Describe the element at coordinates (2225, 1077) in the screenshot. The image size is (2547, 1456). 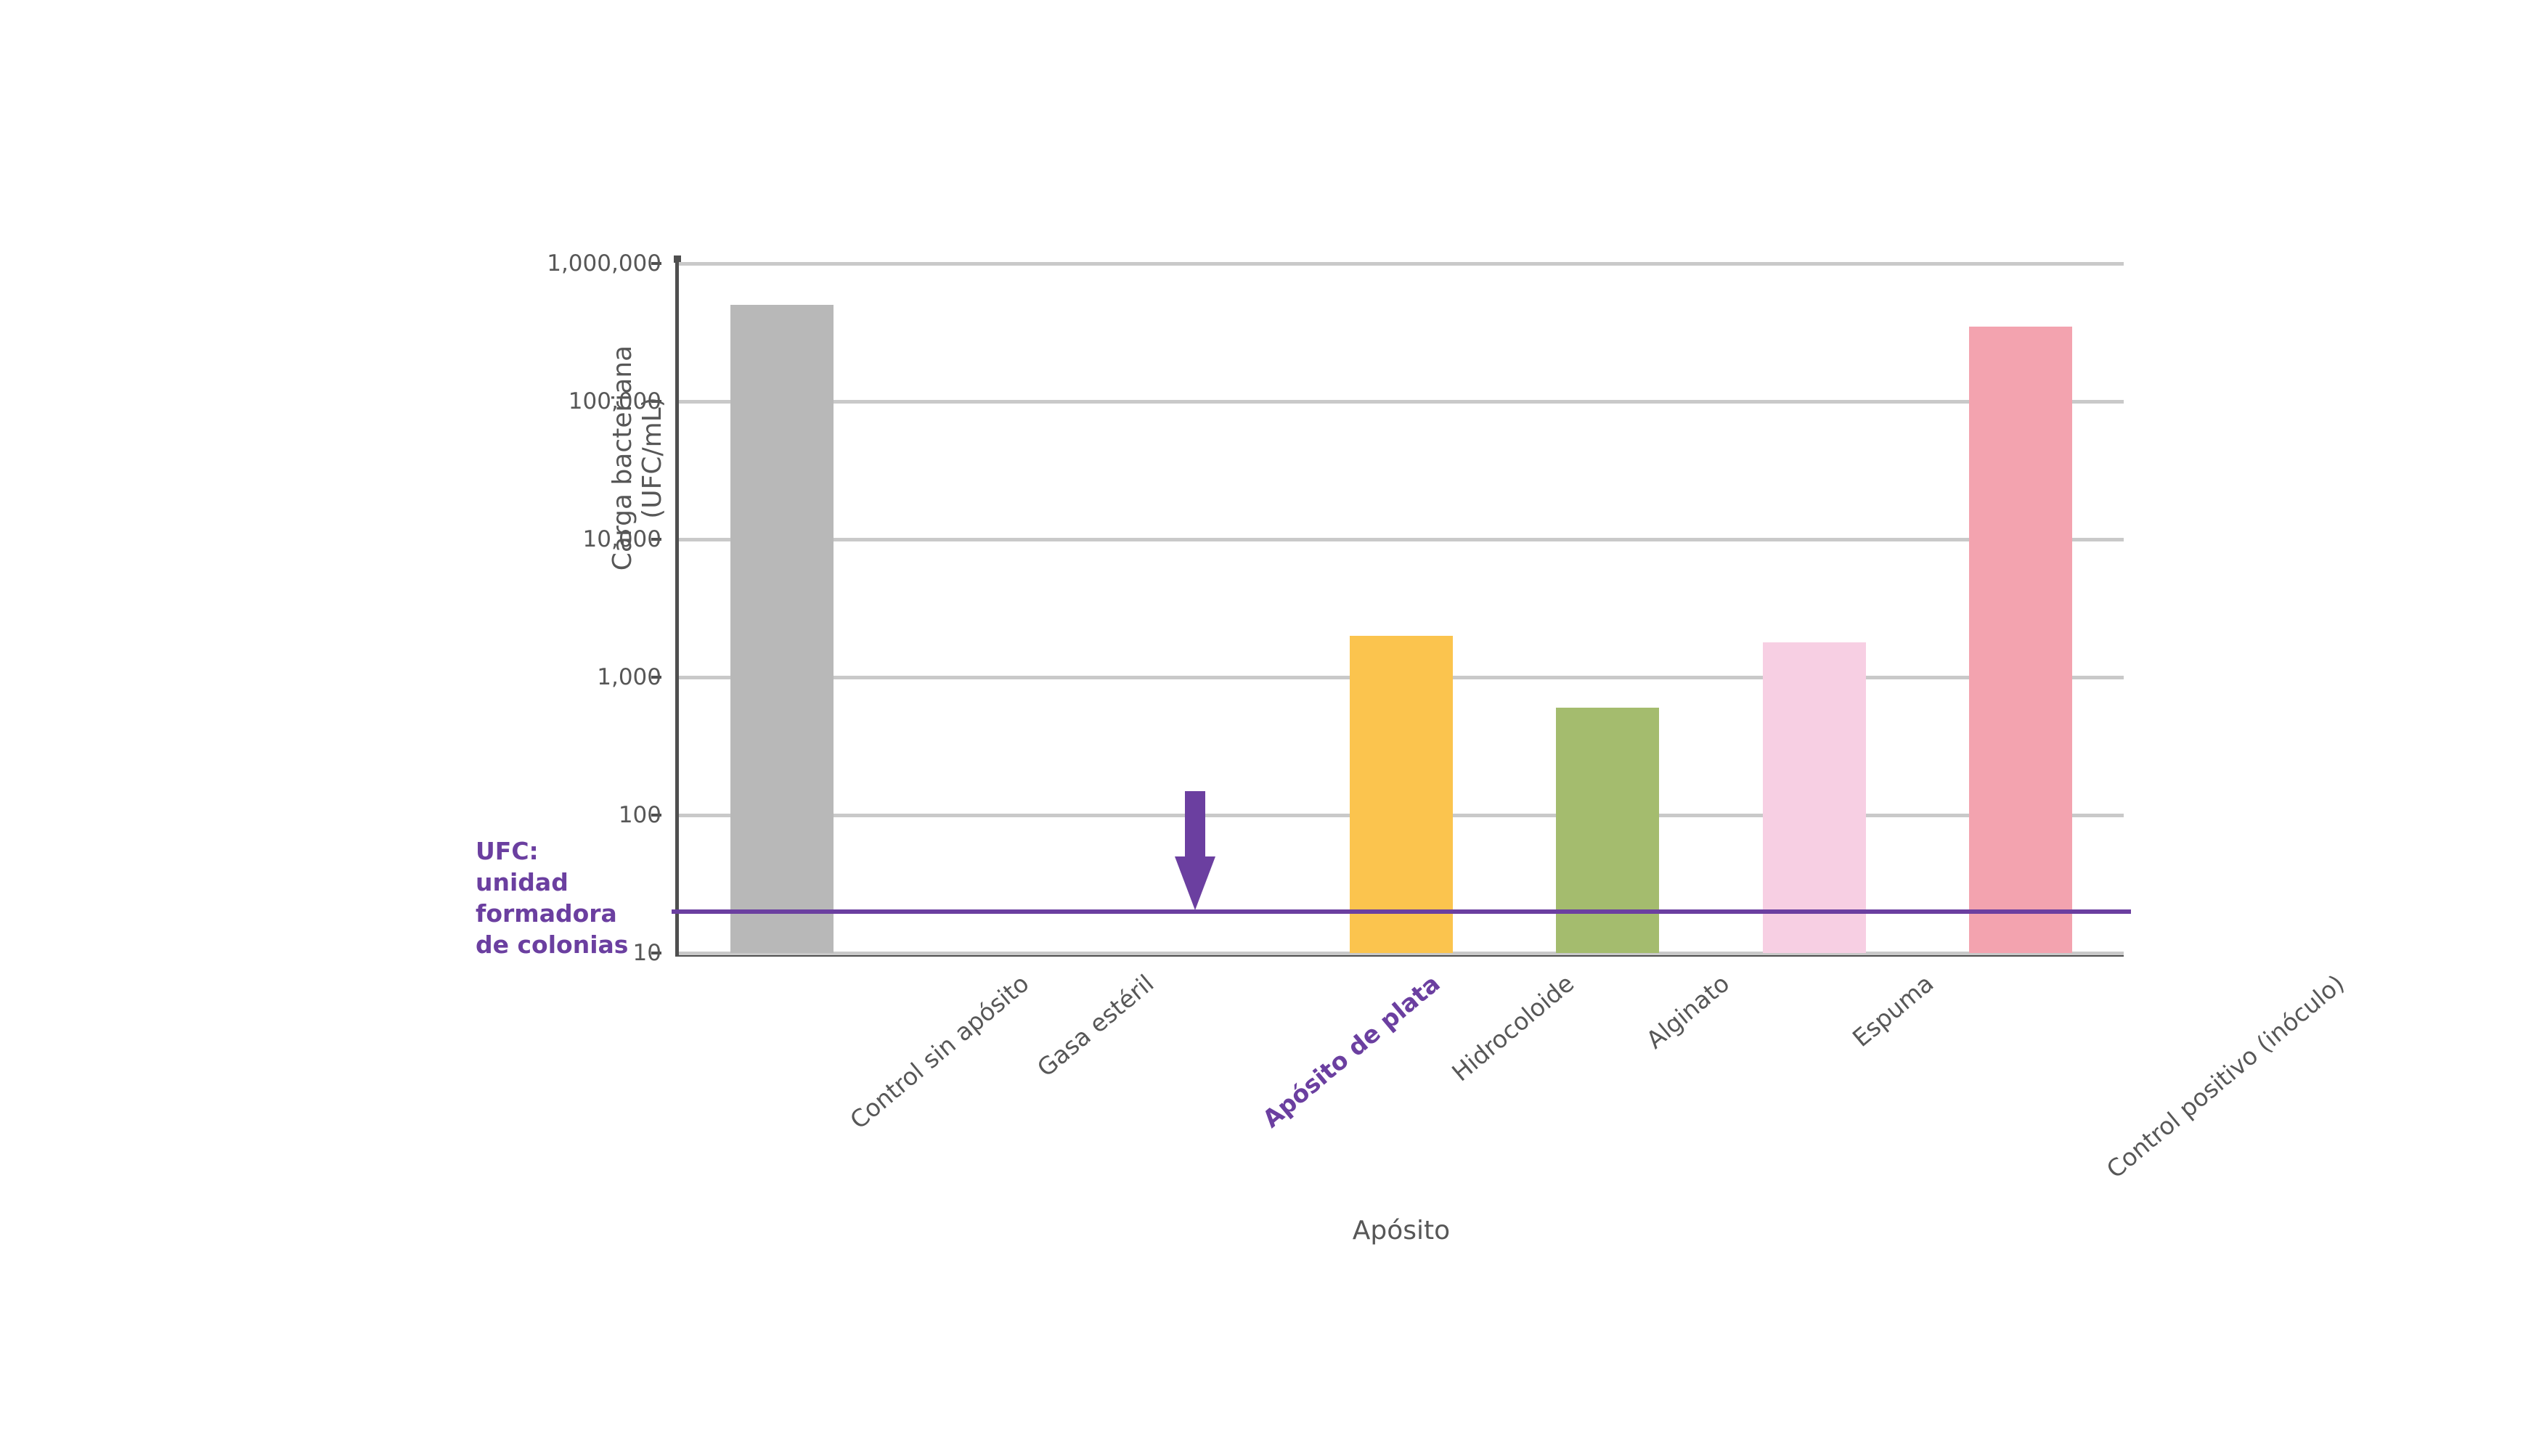
I see `x-tick-label: Control positivo (inóculo)` at that location.